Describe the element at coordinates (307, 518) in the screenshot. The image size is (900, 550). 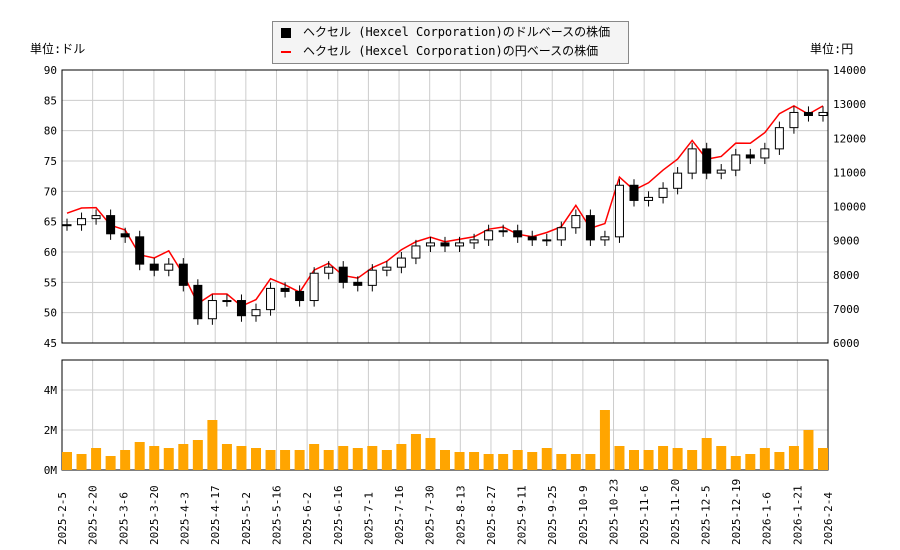
I see `x-tick-label: 2025-6-2` at that location.